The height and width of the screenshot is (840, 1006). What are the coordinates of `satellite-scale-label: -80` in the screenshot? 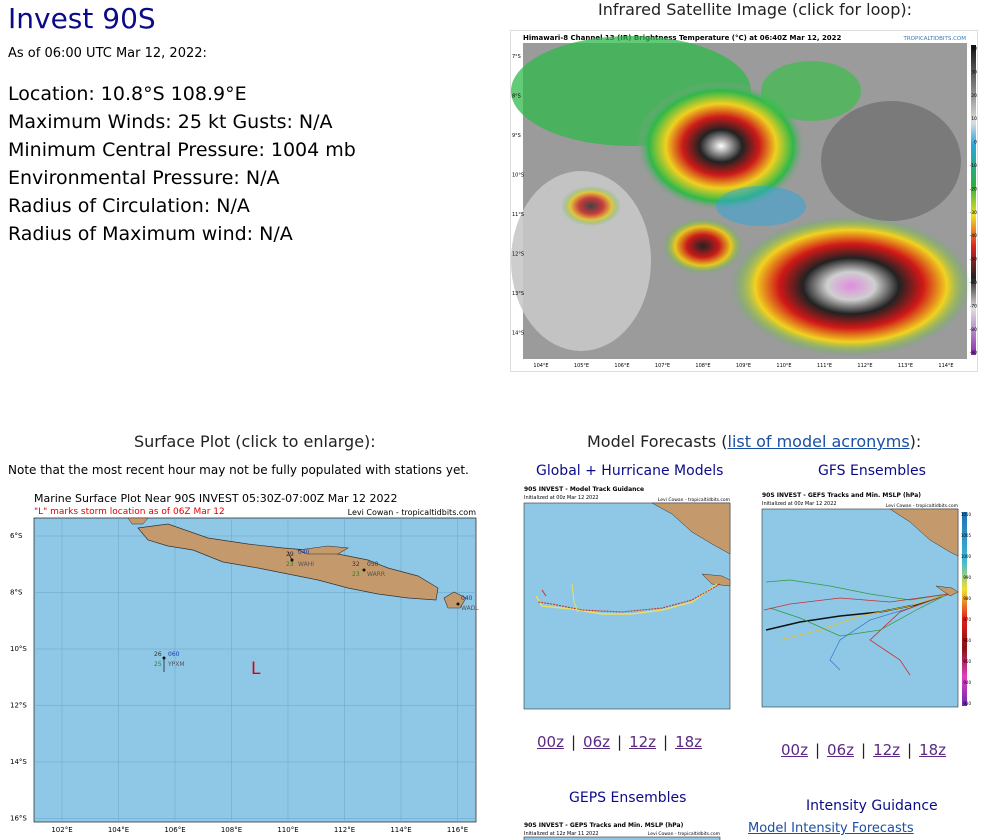 It's located at (973, 330).